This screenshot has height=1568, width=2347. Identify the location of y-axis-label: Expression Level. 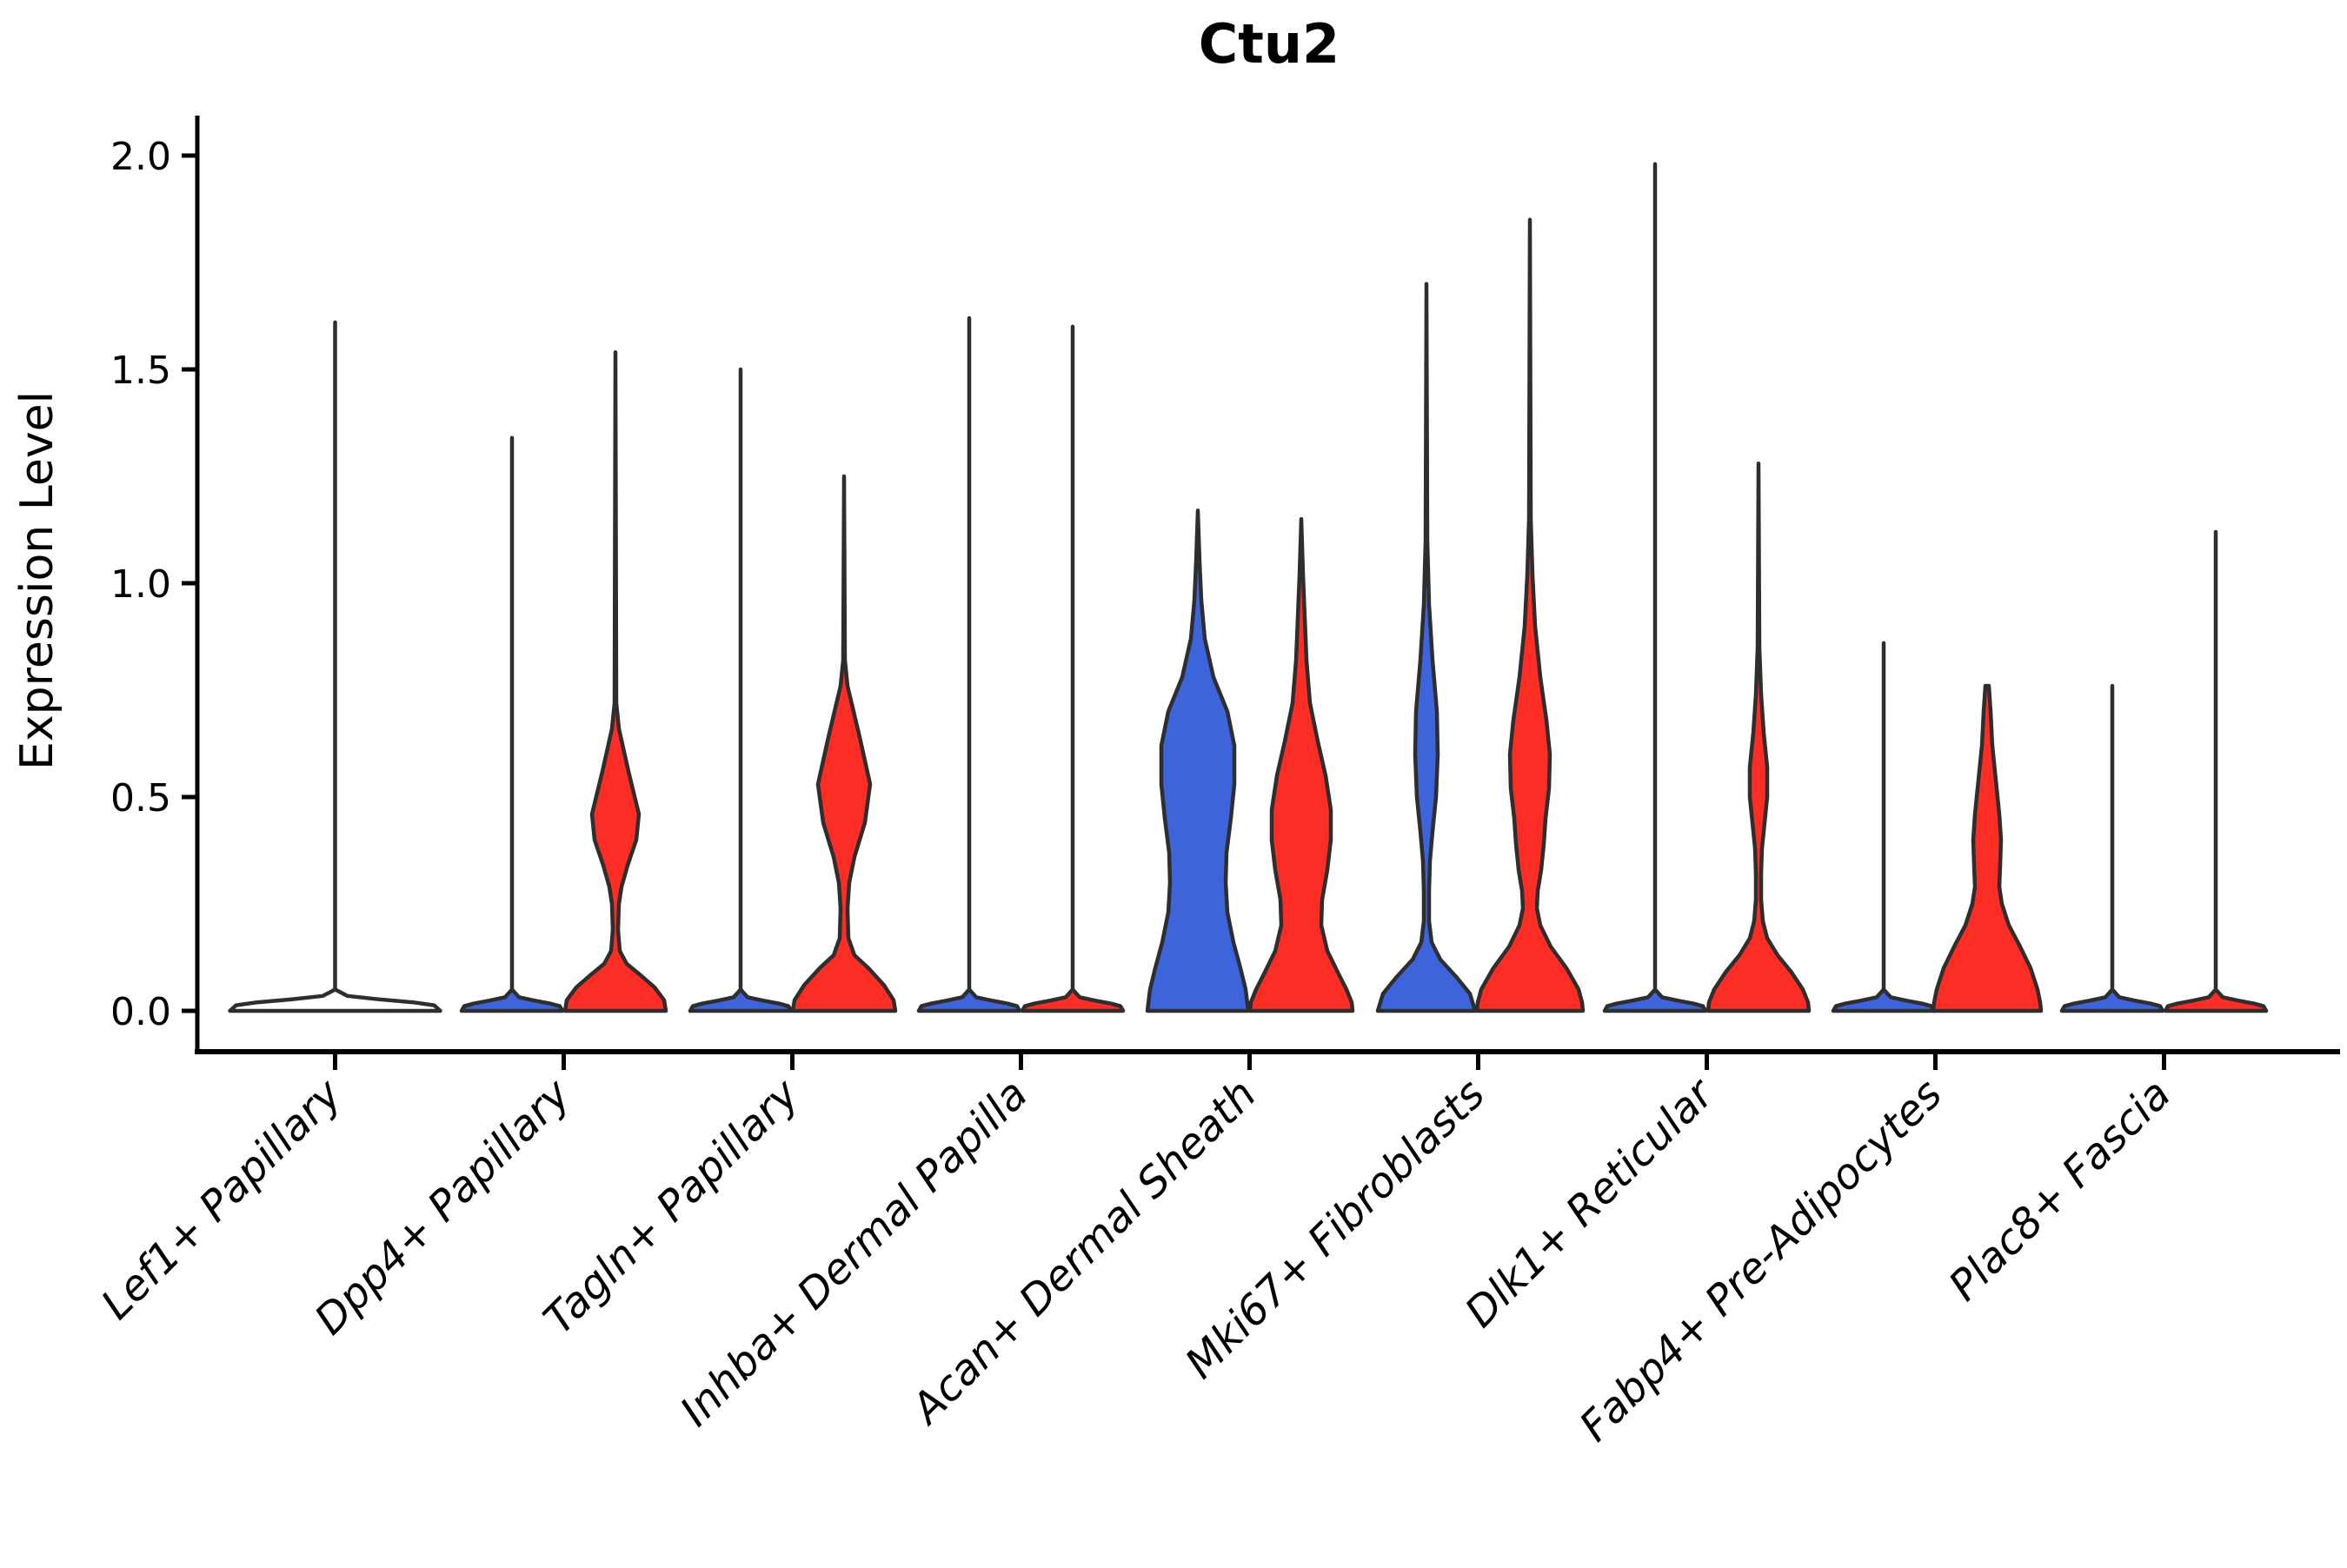
(37, 580).